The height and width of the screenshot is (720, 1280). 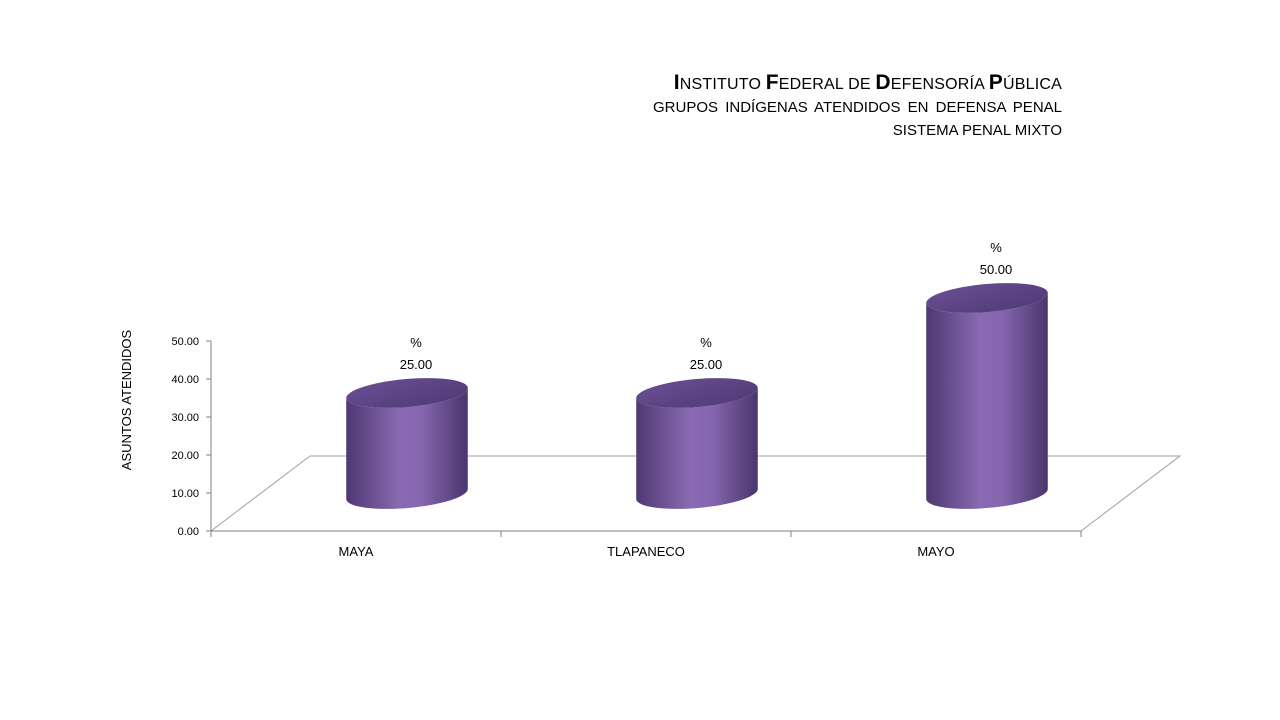 I want to click on title-word-1: INSTITUTO, so click(x=717, y=82).